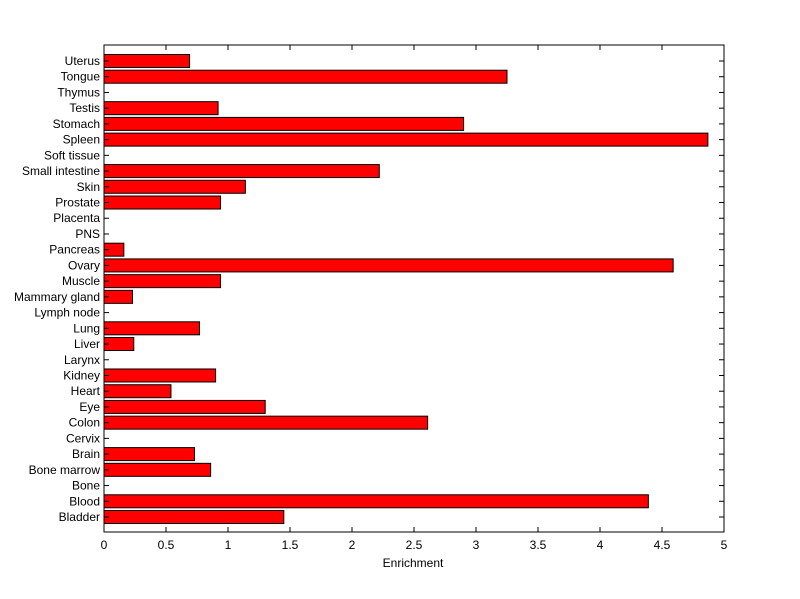 The width and height of the screenshot is (800, 599). I want to click on y-tick-label: Liver, so click(87, 344).